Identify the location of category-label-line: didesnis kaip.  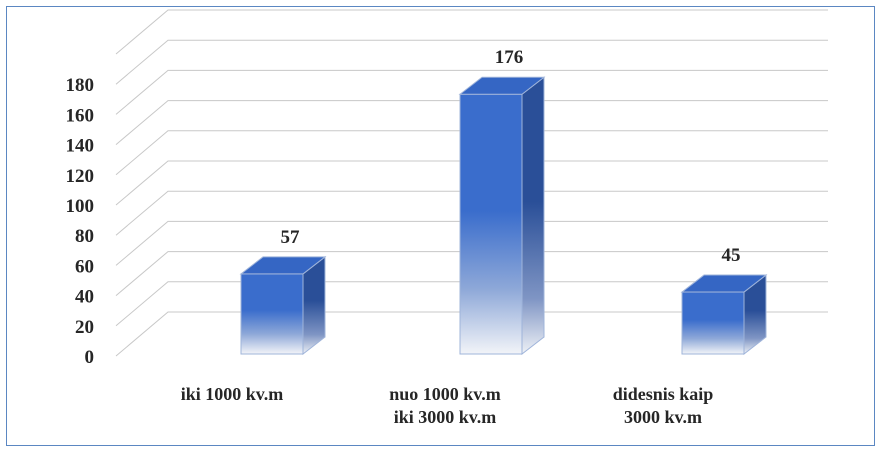
(663, 394).